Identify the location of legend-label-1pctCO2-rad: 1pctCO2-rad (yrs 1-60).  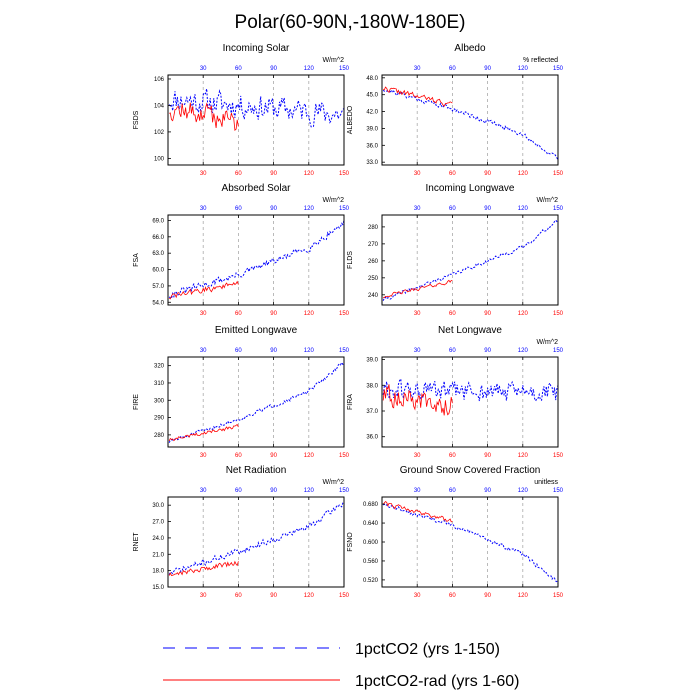
(437, 681).